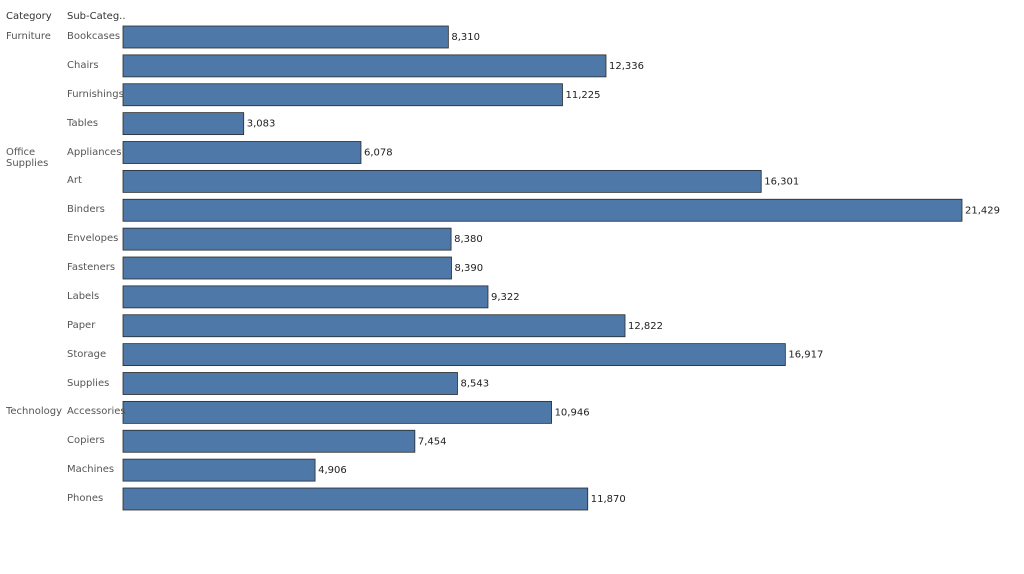  What do you see at coordinates (645, 326) in the screenshot?
I see `value-label: 12,822` at bounding box center [645, 326].